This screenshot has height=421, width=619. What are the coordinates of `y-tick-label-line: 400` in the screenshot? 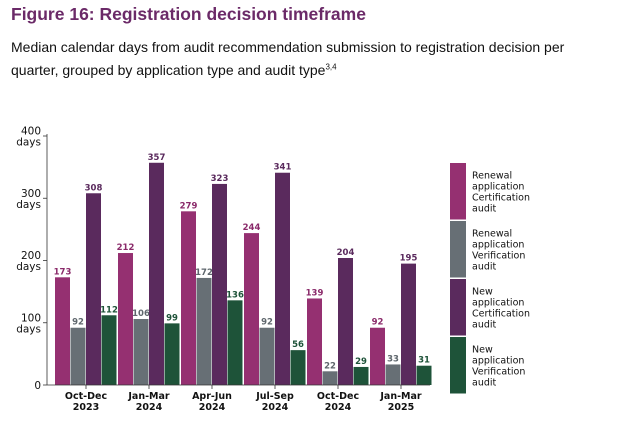 It's located at (31, 132).